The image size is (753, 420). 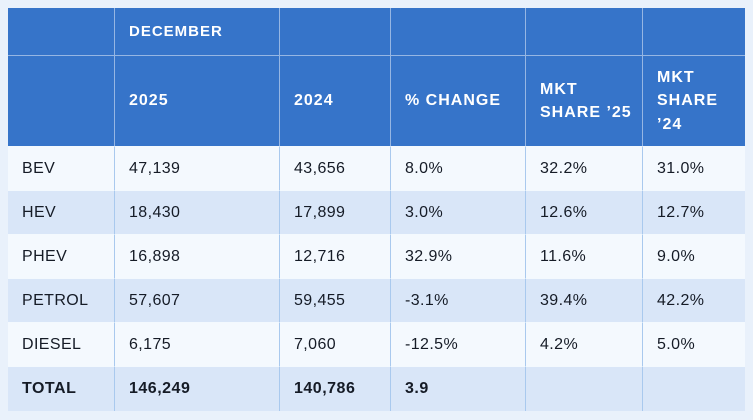 What do you see at coordinates (584, 300) in the screenshot?
I see `cell-mkt-share-25: 39.4%` at bounding box center [584, 300].